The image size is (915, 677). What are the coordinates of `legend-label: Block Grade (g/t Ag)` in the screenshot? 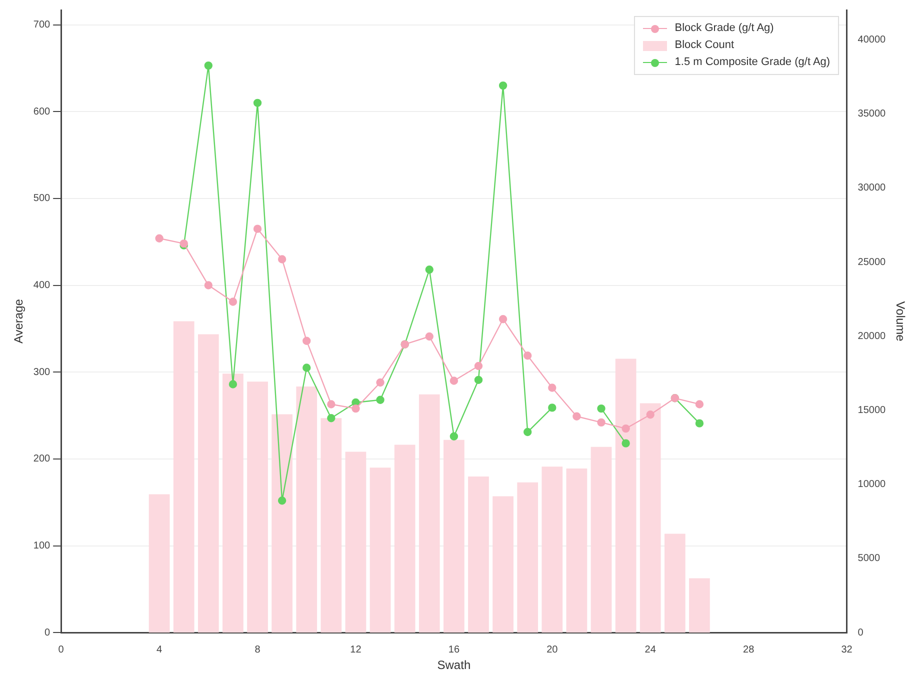 It's located at (724, 28).